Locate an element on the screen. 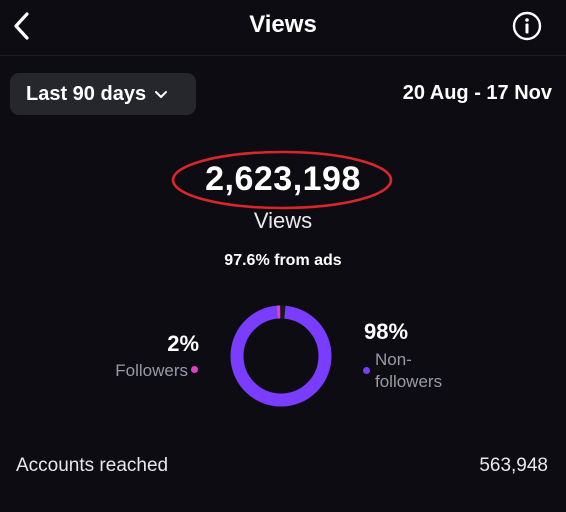  total-views-label: Views is located at coordinates (283, 220).